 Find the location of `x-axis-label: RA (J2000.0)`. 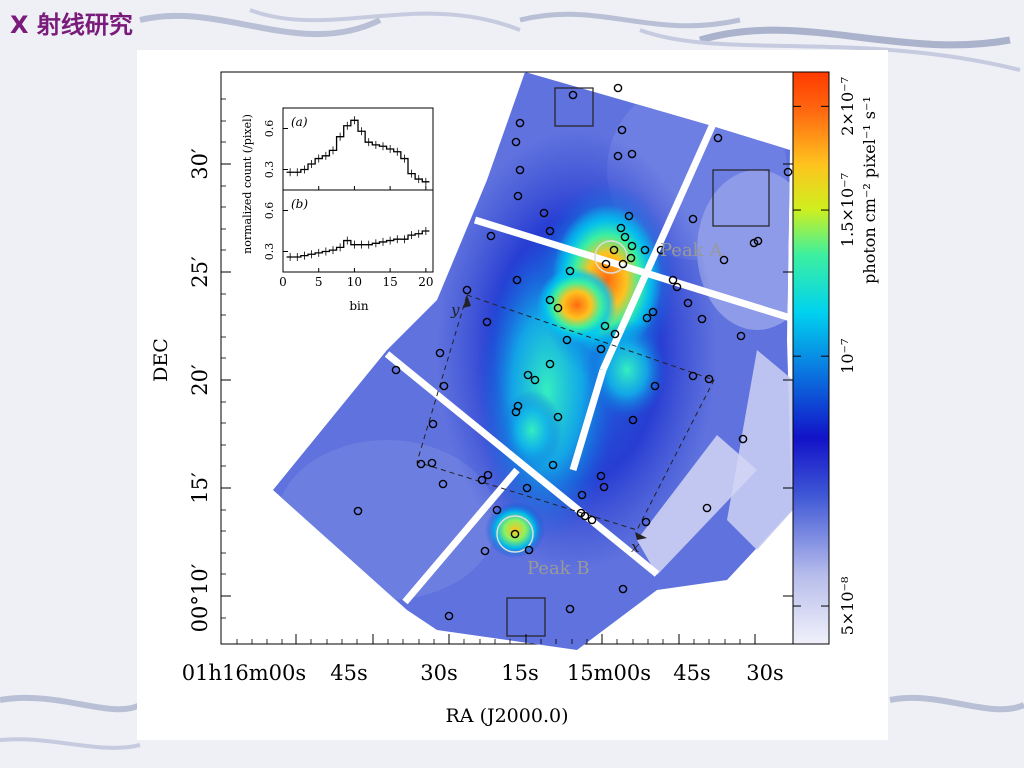

x-axis-label: RA (J2000.0) is located at coordinates (507, 716).